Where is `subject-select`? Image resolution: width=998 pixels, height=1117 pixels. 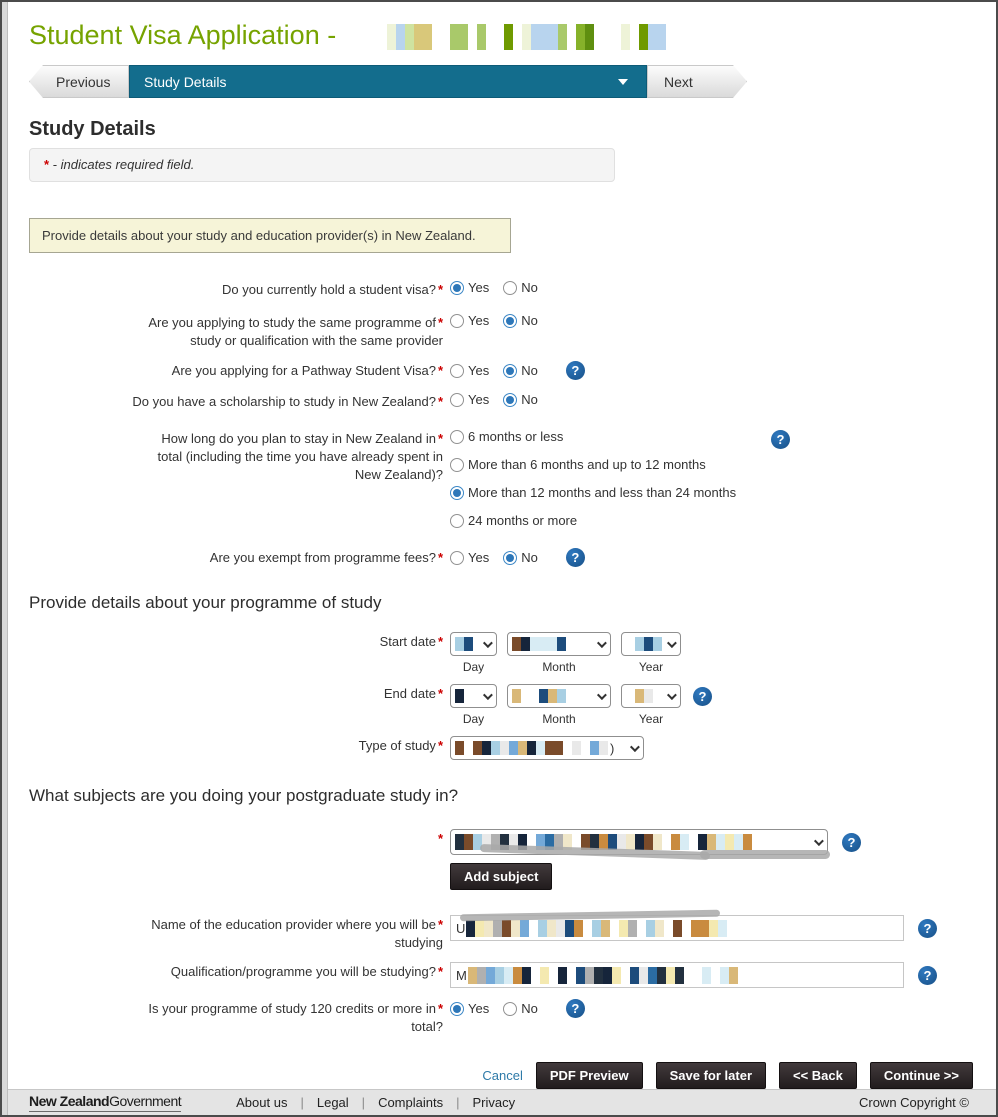 subject-select is located at coordinates (639, 842).